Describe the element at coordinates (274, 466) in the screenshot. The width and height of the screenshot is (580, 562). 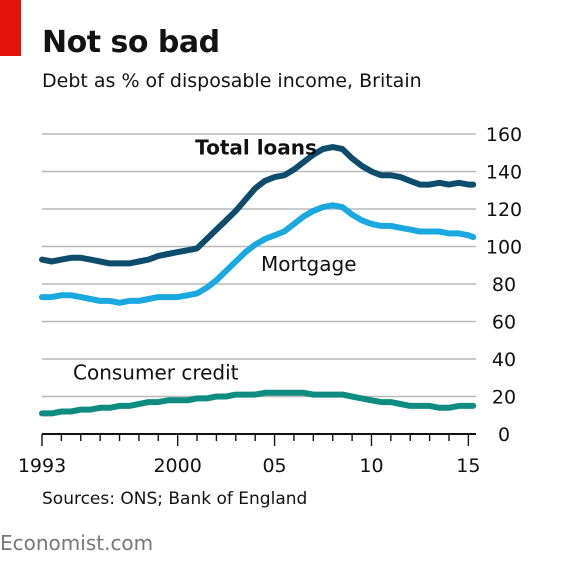
I see `x-tick-label: 05` at that location.